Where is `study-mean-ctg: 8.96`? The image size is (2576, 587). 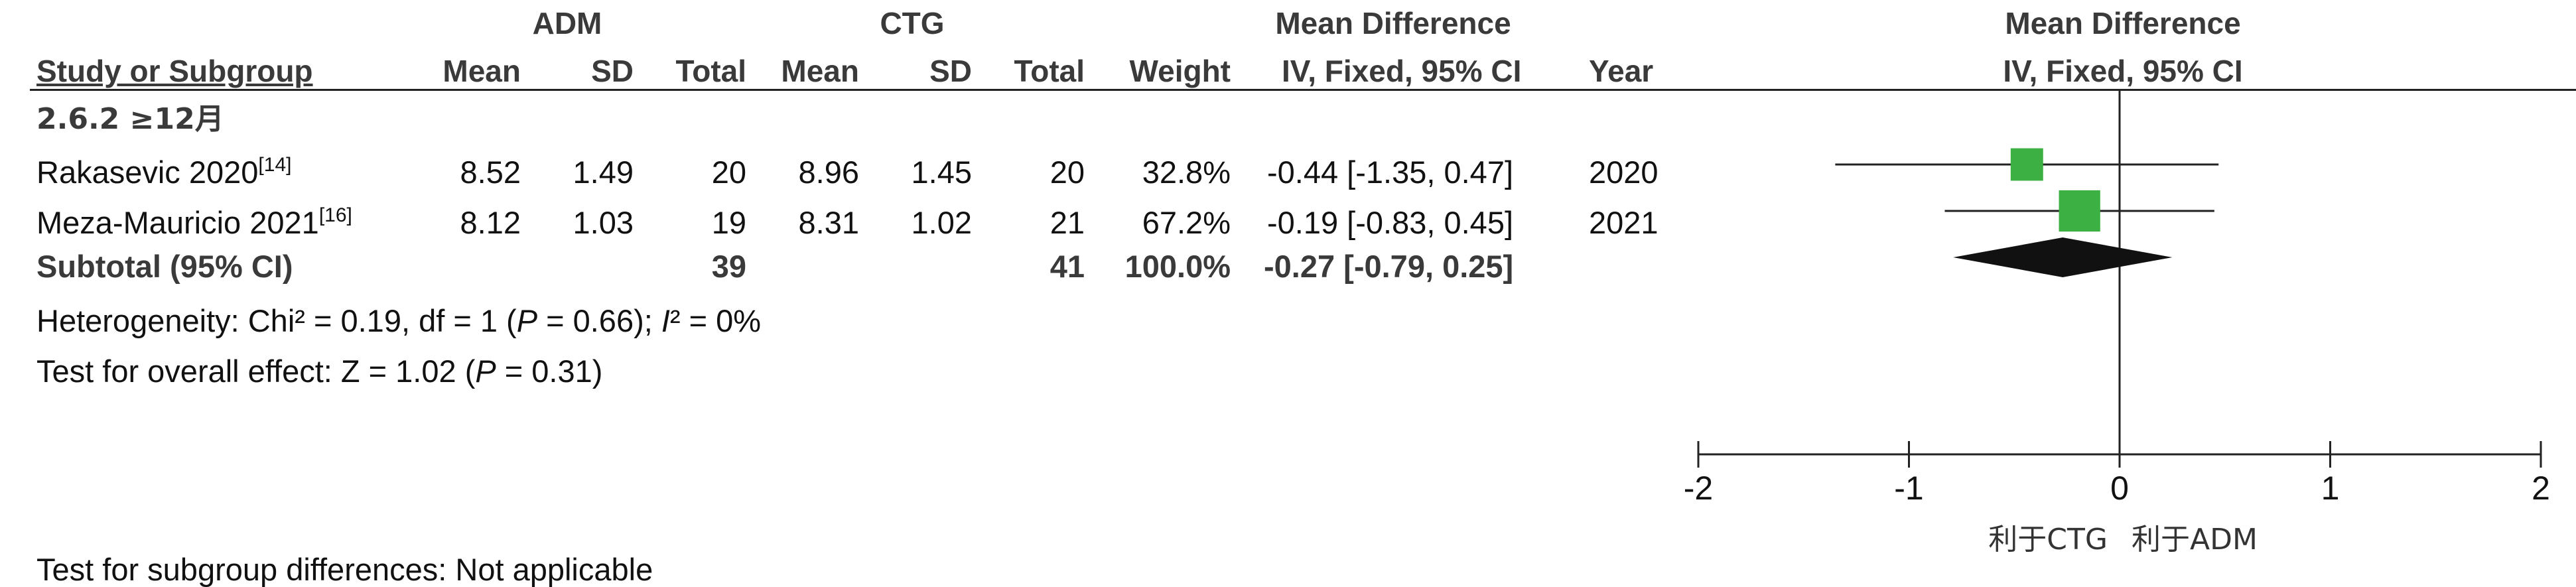
study-mean-ctg: 8.96 is located at coordinates (828, 172).